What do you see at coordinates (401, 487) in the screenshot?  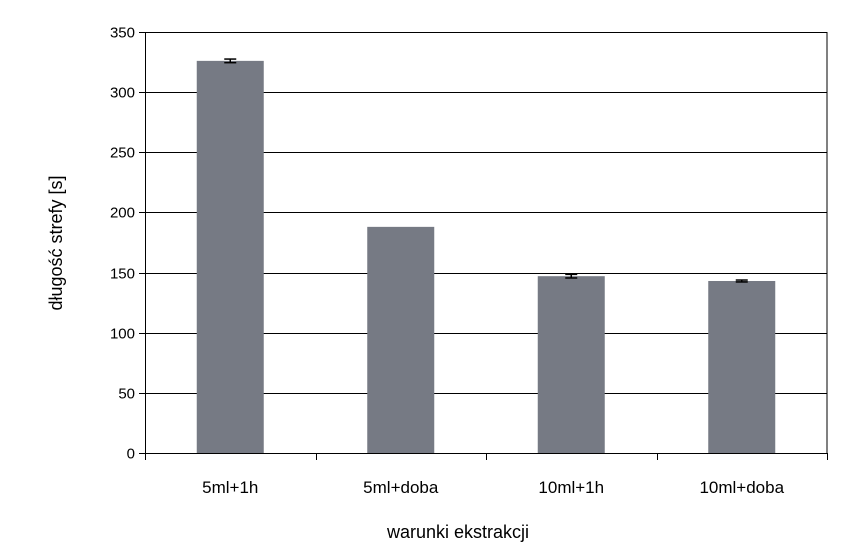 I see `x-tick-label: 5ml+doba` at bounding box center [401, 487].